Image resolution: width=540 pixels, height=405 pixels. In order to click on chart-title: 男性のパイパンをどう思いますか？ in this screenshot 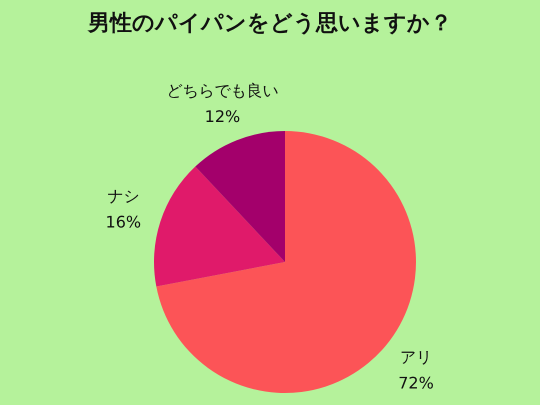, I will do `click(269, 23)`.